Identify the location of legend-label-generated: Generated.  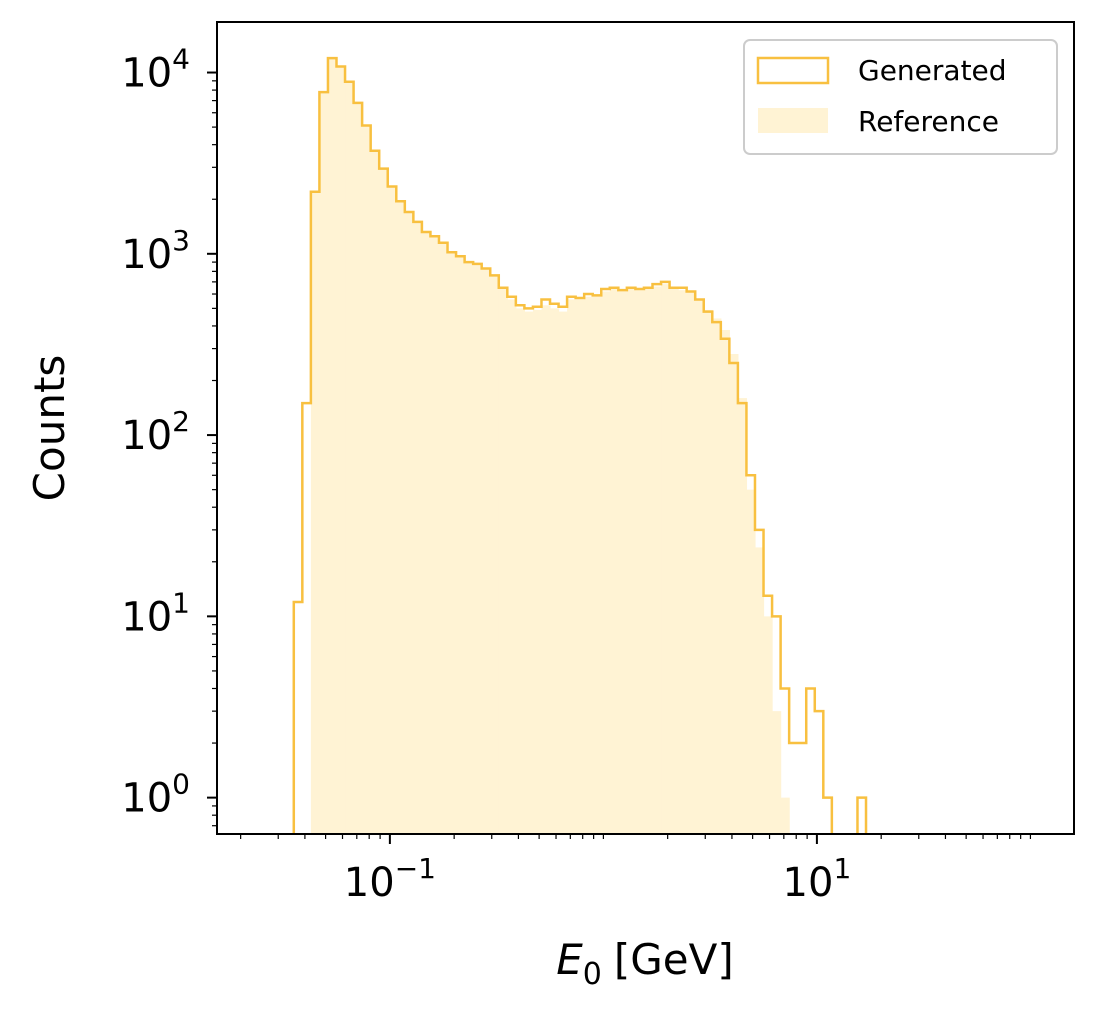
(932, 70).